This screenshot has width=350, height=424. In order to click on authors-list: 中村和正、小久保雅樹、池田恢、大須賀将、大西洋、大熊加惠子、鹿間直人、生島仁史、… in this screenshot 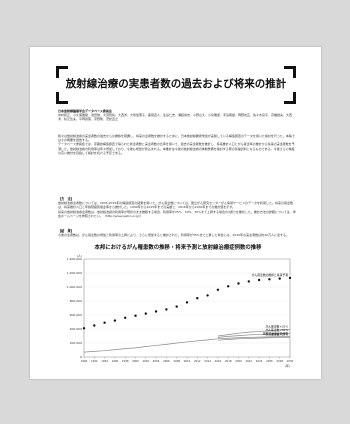, I will do `click(175, 117)`.